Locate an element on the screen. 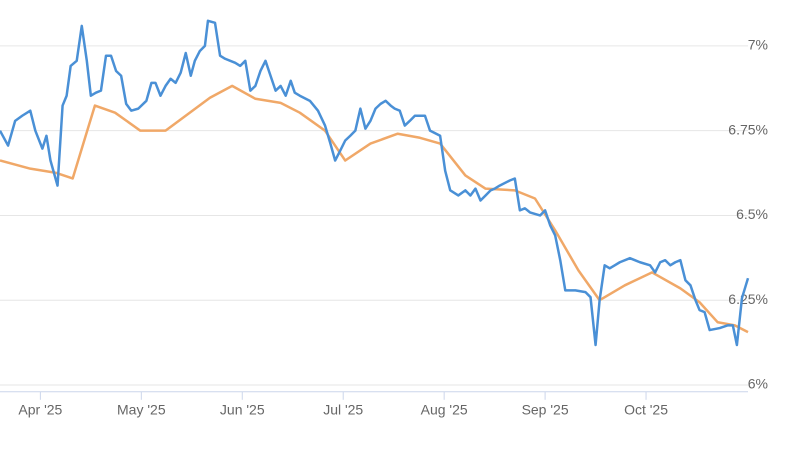 The width and height of the screenshot is (800, 450). y-tick-label: 6.25% is located at coordinates (748, 299).